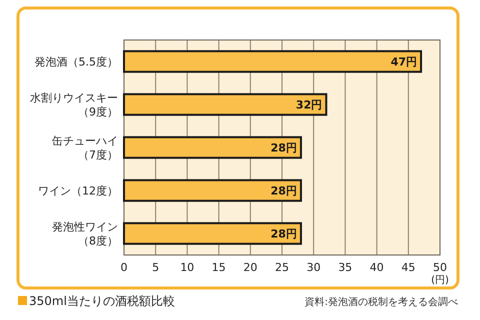 This screenshot has height=320, width=480. I want to click on data-label: 47円, so click(404, 61).